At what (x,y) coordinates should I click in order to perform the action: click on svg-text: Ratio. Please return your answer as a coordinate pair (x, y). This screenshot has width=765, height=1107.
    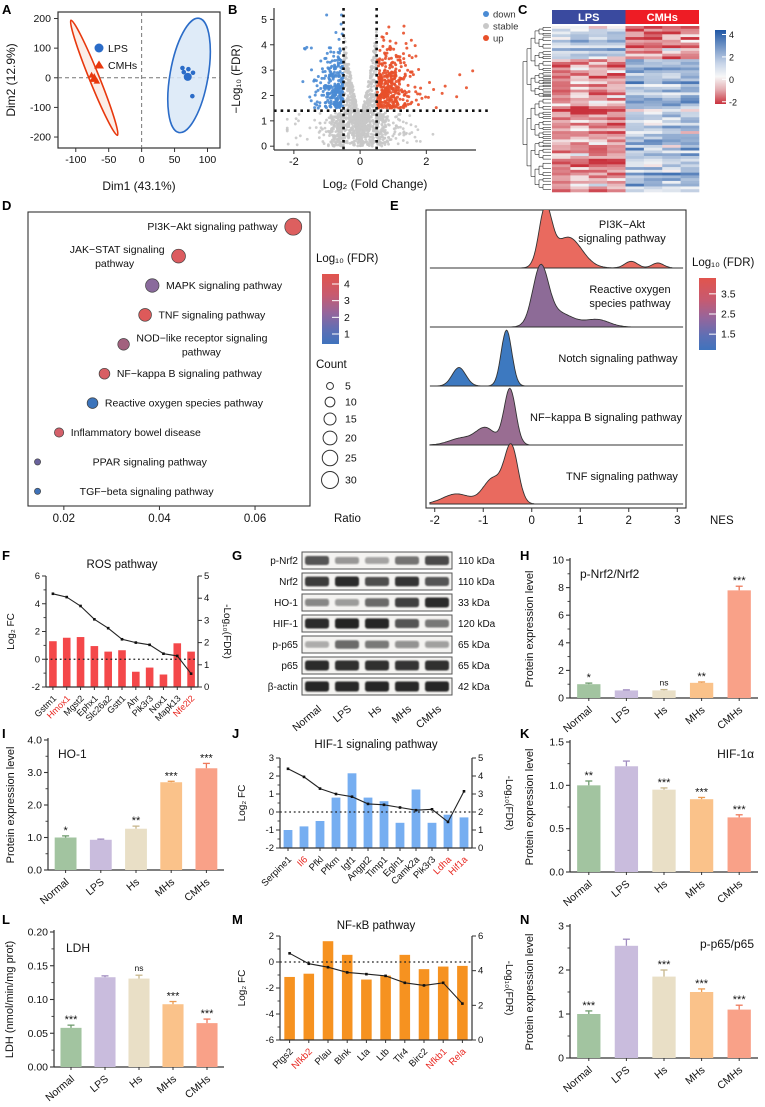
    Looking at the image, I should click on (347, 519).